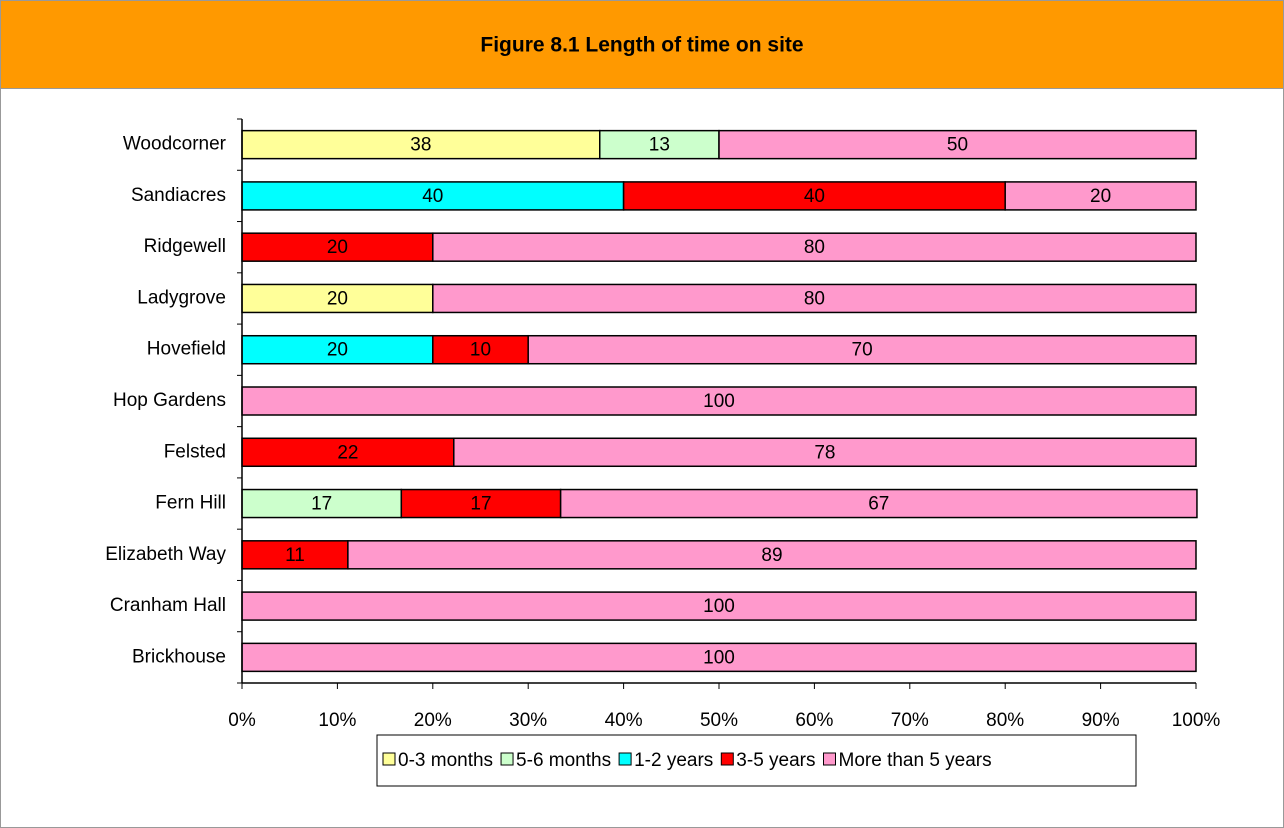 The image size is (1284, 828). What do you see at coordinates (528, 720) in the screenshot?
I see `x-tick-label: 30%` at bounding box center [528, 720].